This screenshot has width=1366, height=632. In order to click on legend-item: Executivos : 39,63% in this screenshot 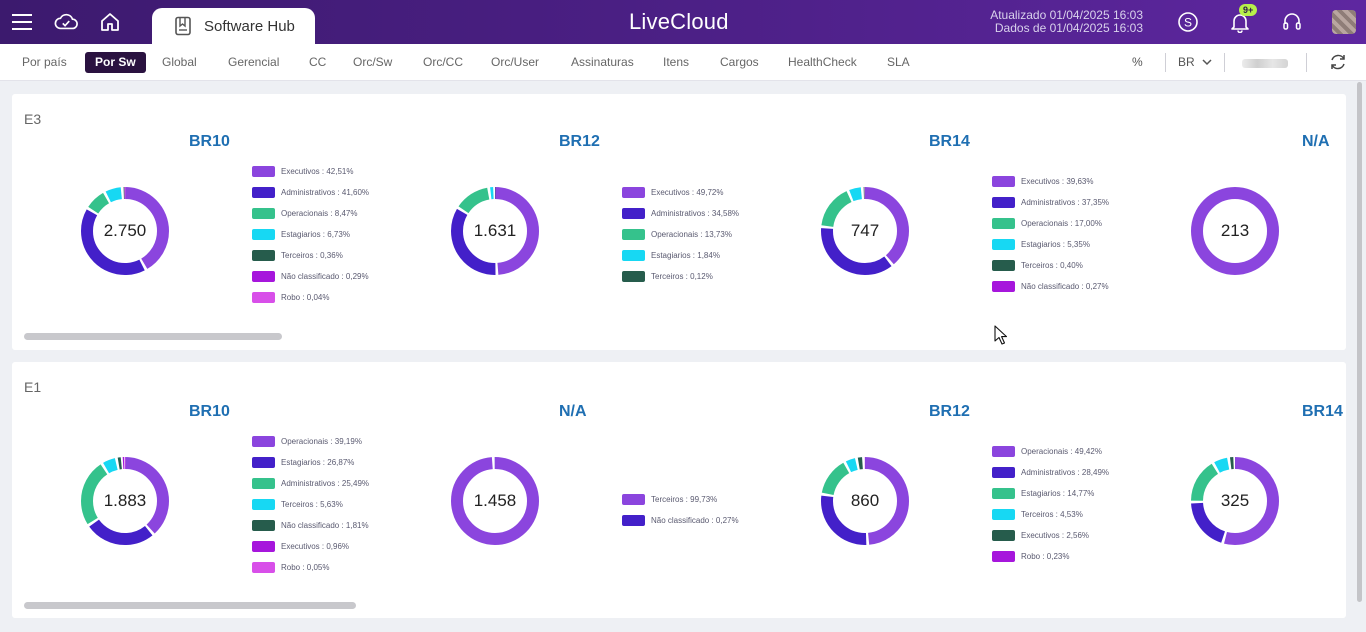, I will do `click(1050, 181)`.